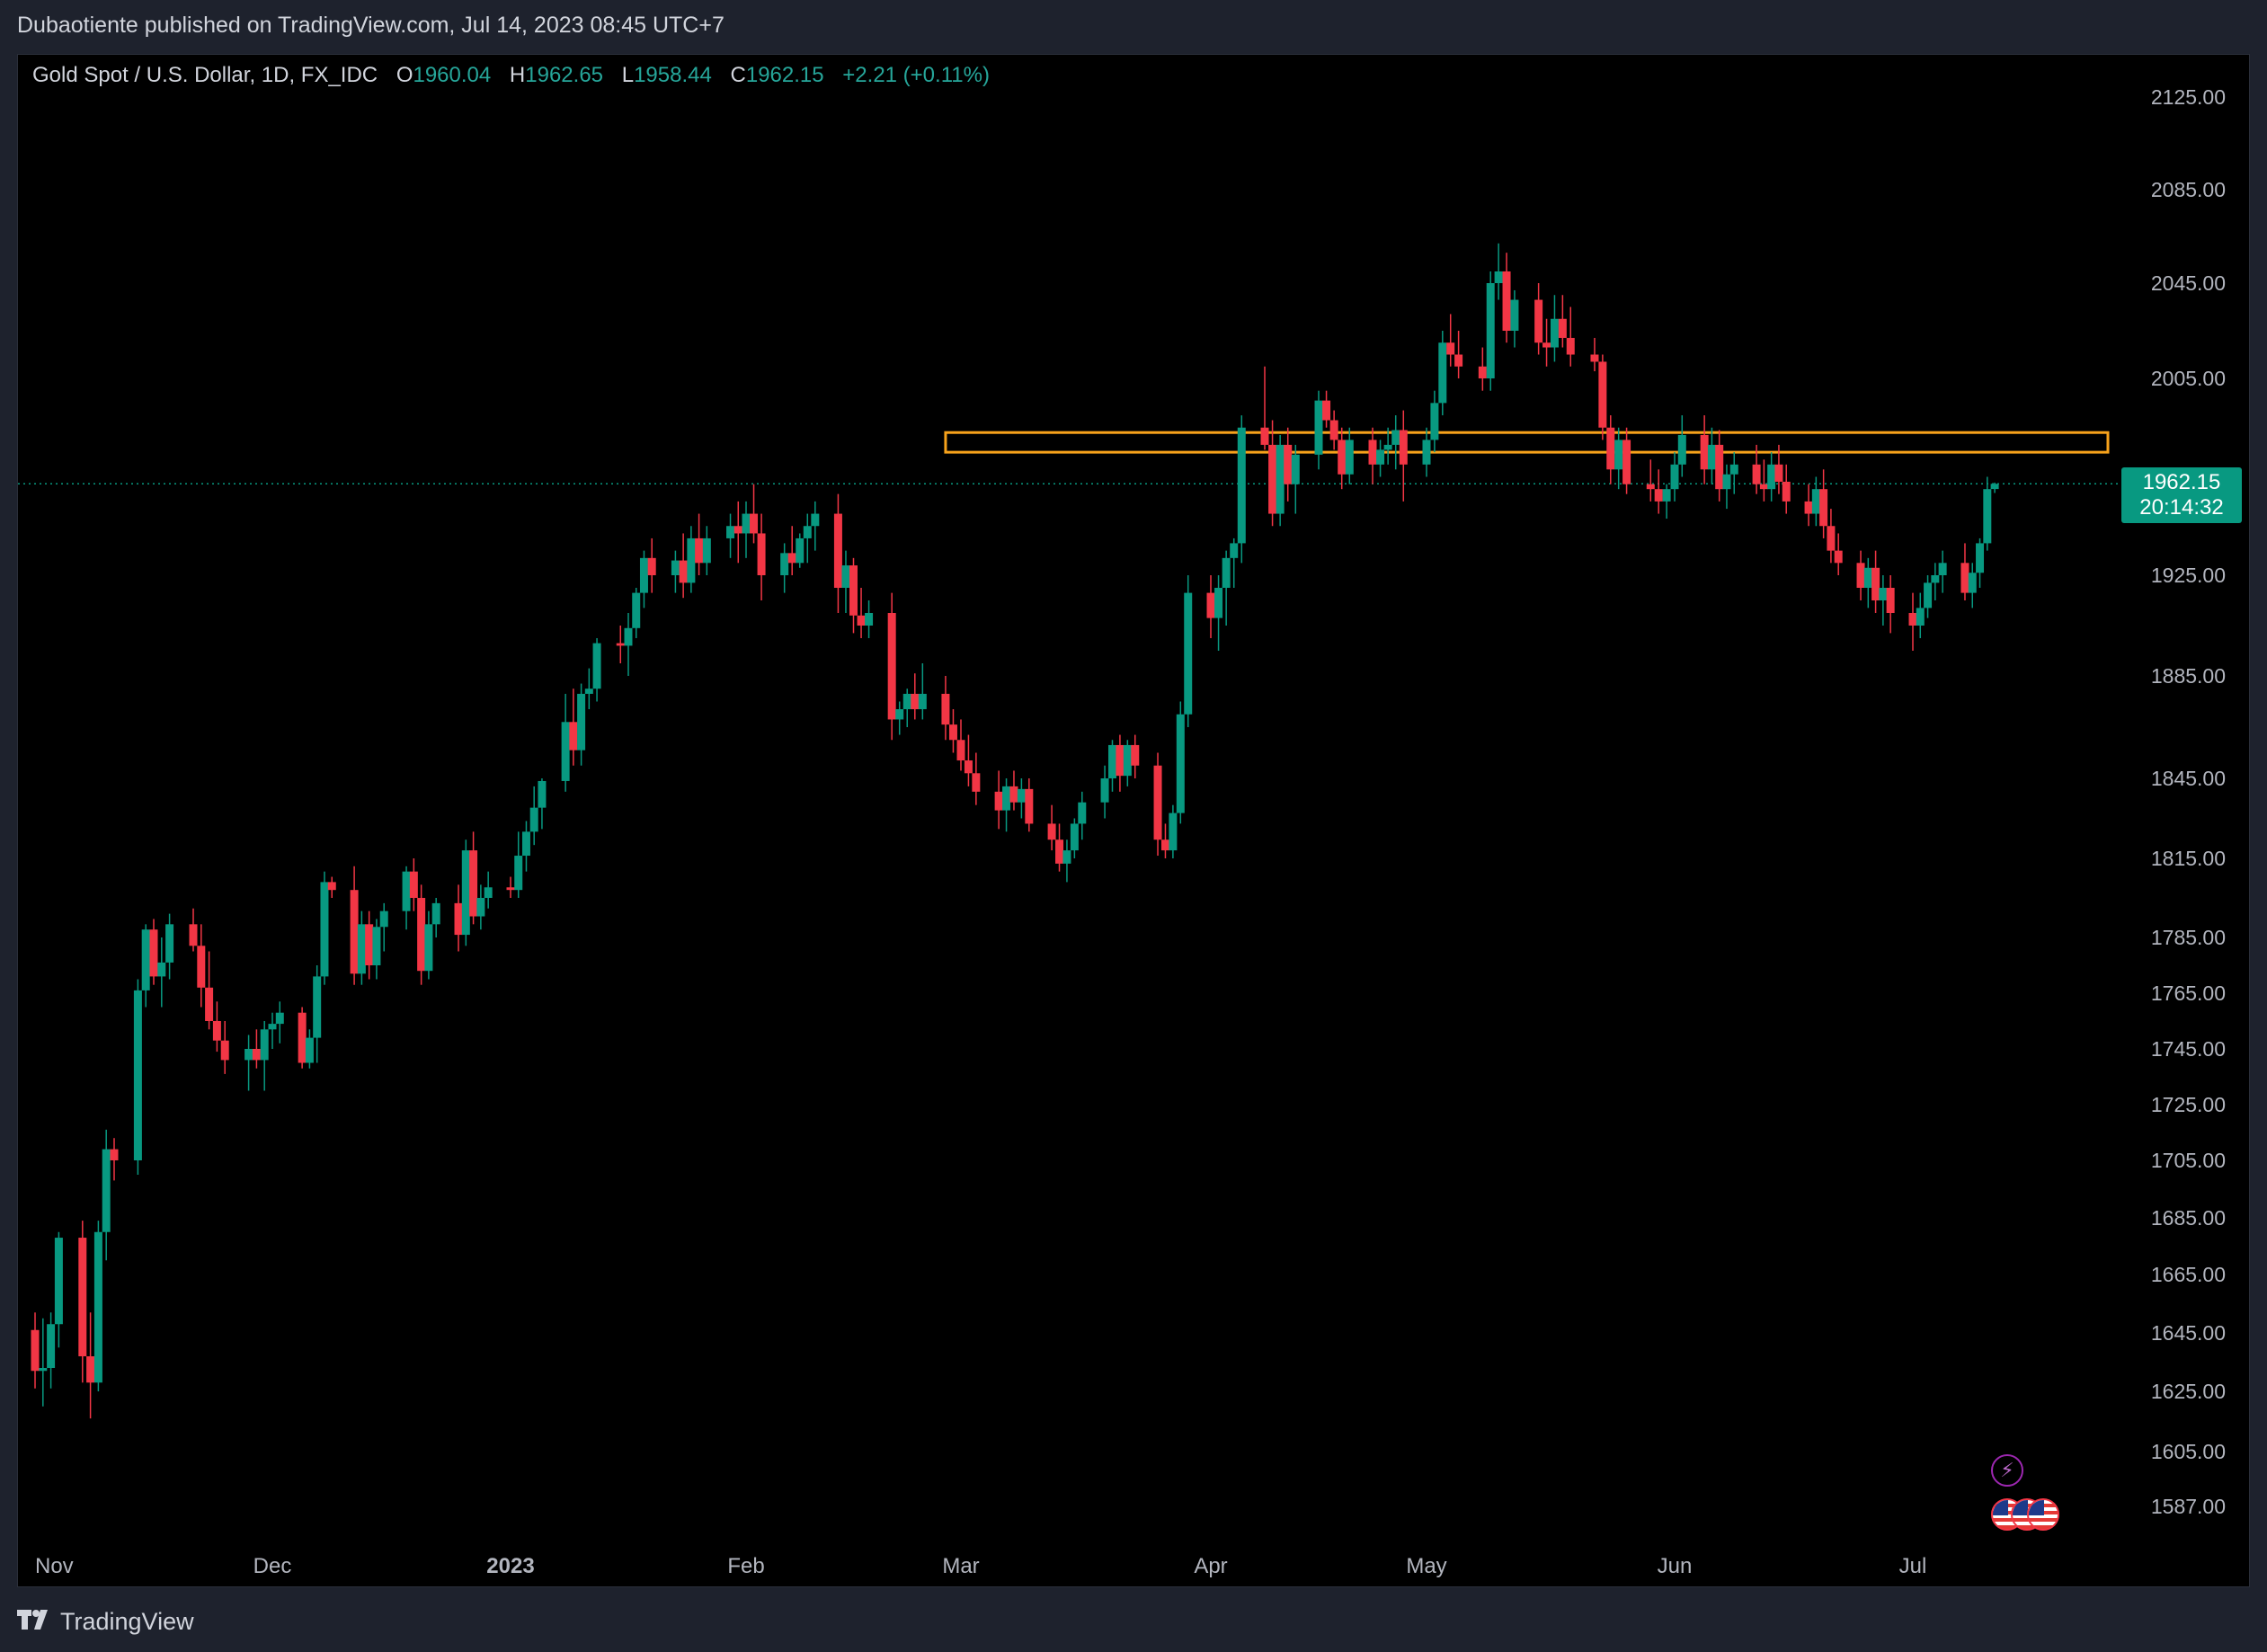  What do you see at coordinates (2188, 1274) in the screenshot?
I see `y-tick-label: 1665.00` at bounding box center [2188, 1274].